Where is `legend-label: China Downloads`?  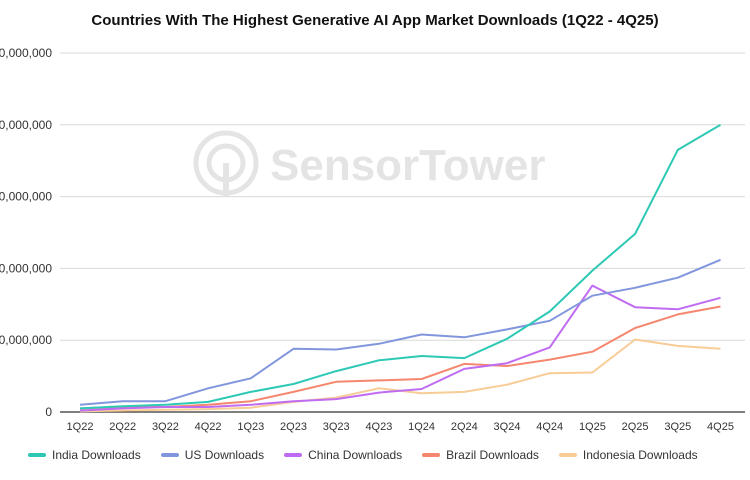
legend-label: China Downloads is located at coordinates (355, 455).